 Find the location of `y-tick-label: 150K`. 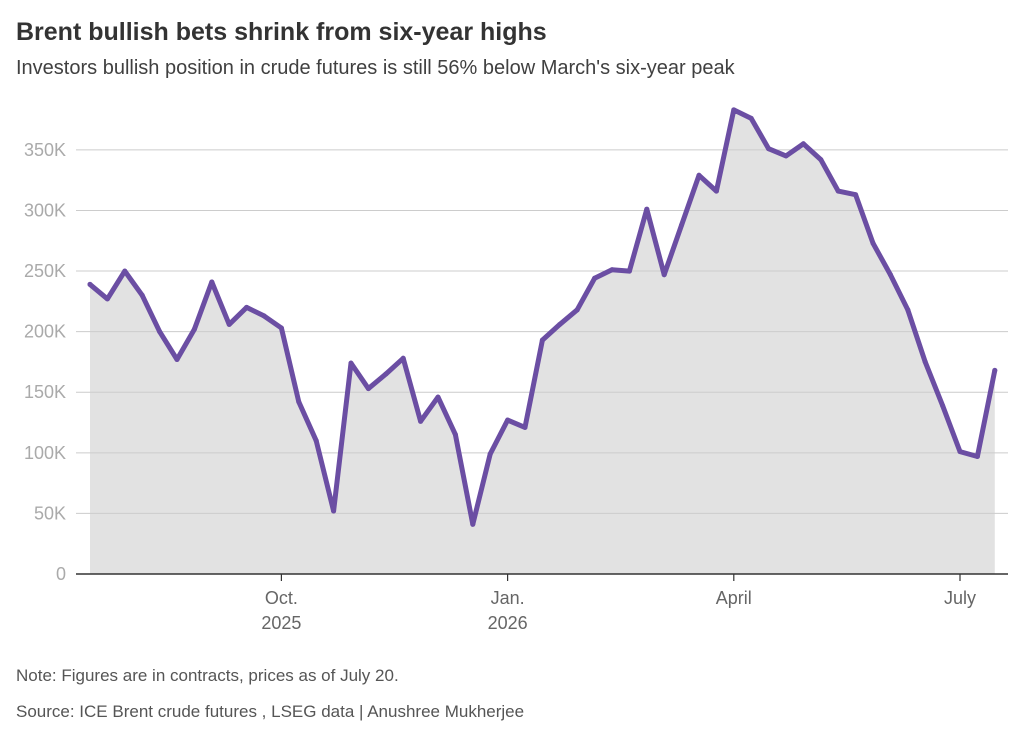

y-tick-label: 150K is located at coordinates (45, 392).